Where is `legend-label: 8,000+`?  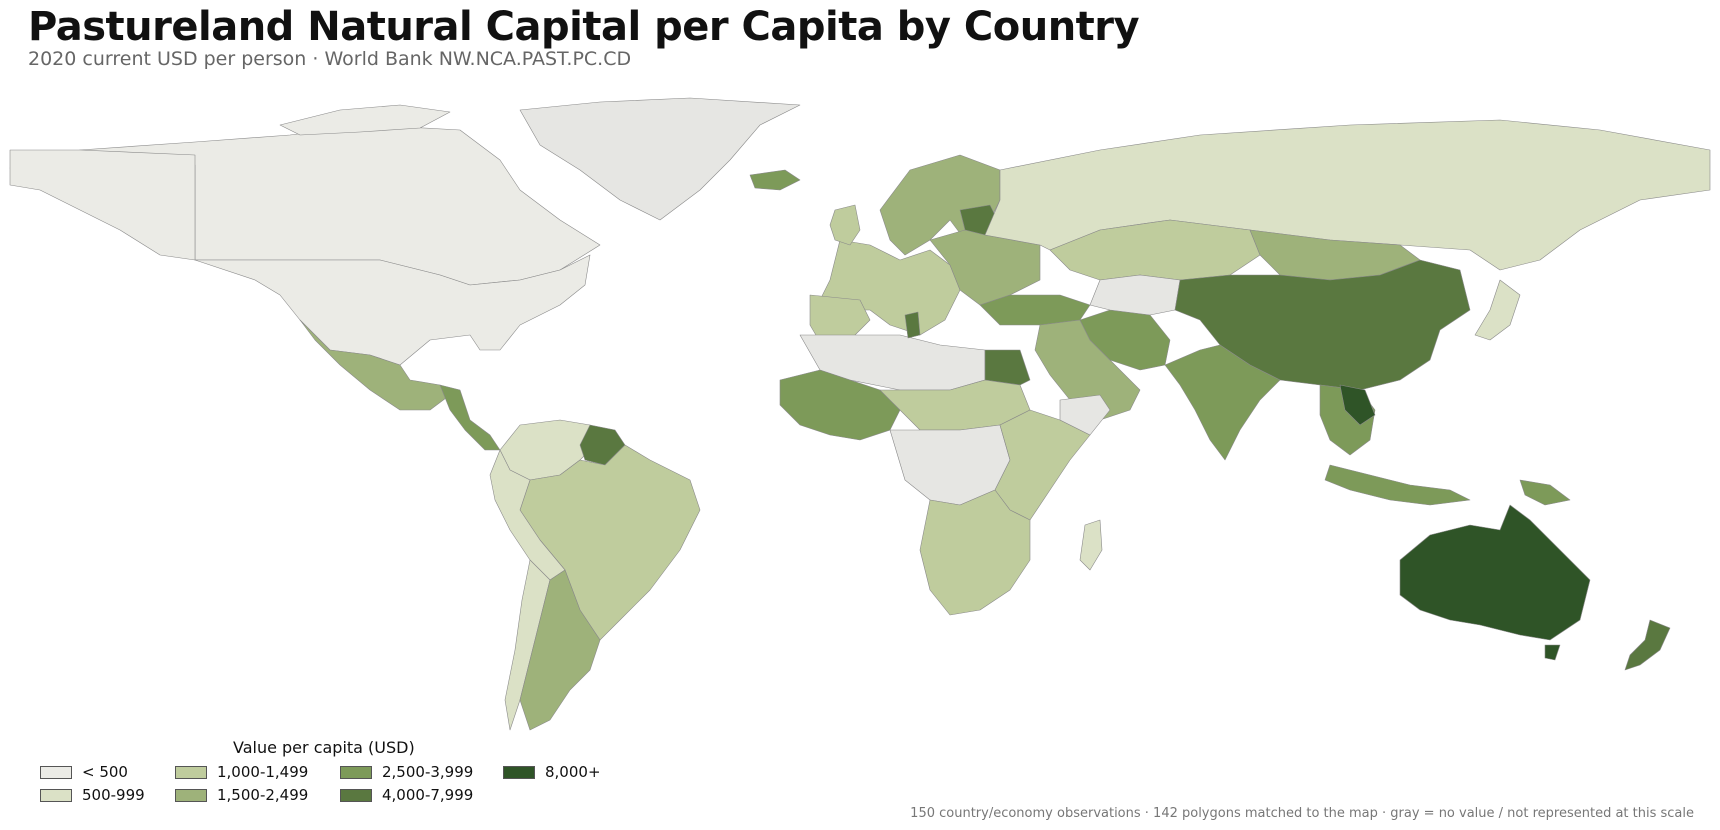
legend-label: 8,000+ is located at coordinates (573, 772).